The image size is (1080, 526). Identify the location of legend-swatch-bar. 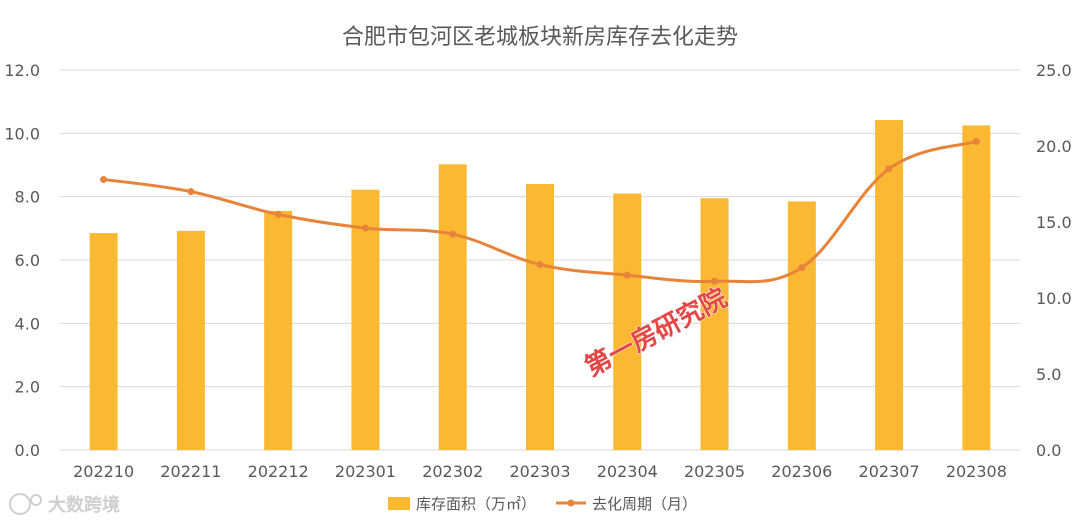
(399, 503).